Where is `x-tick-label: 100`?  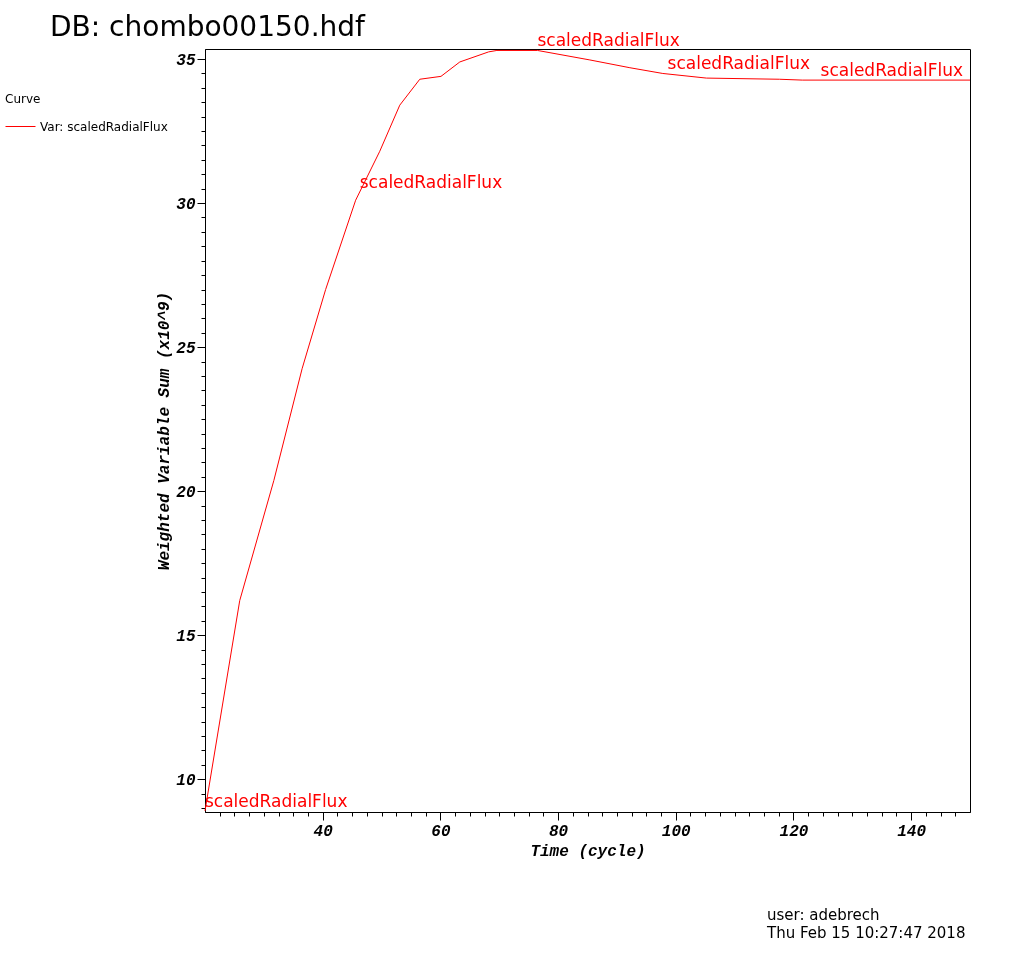 x-tick-label: 100 is located at coordinates (676, 831).